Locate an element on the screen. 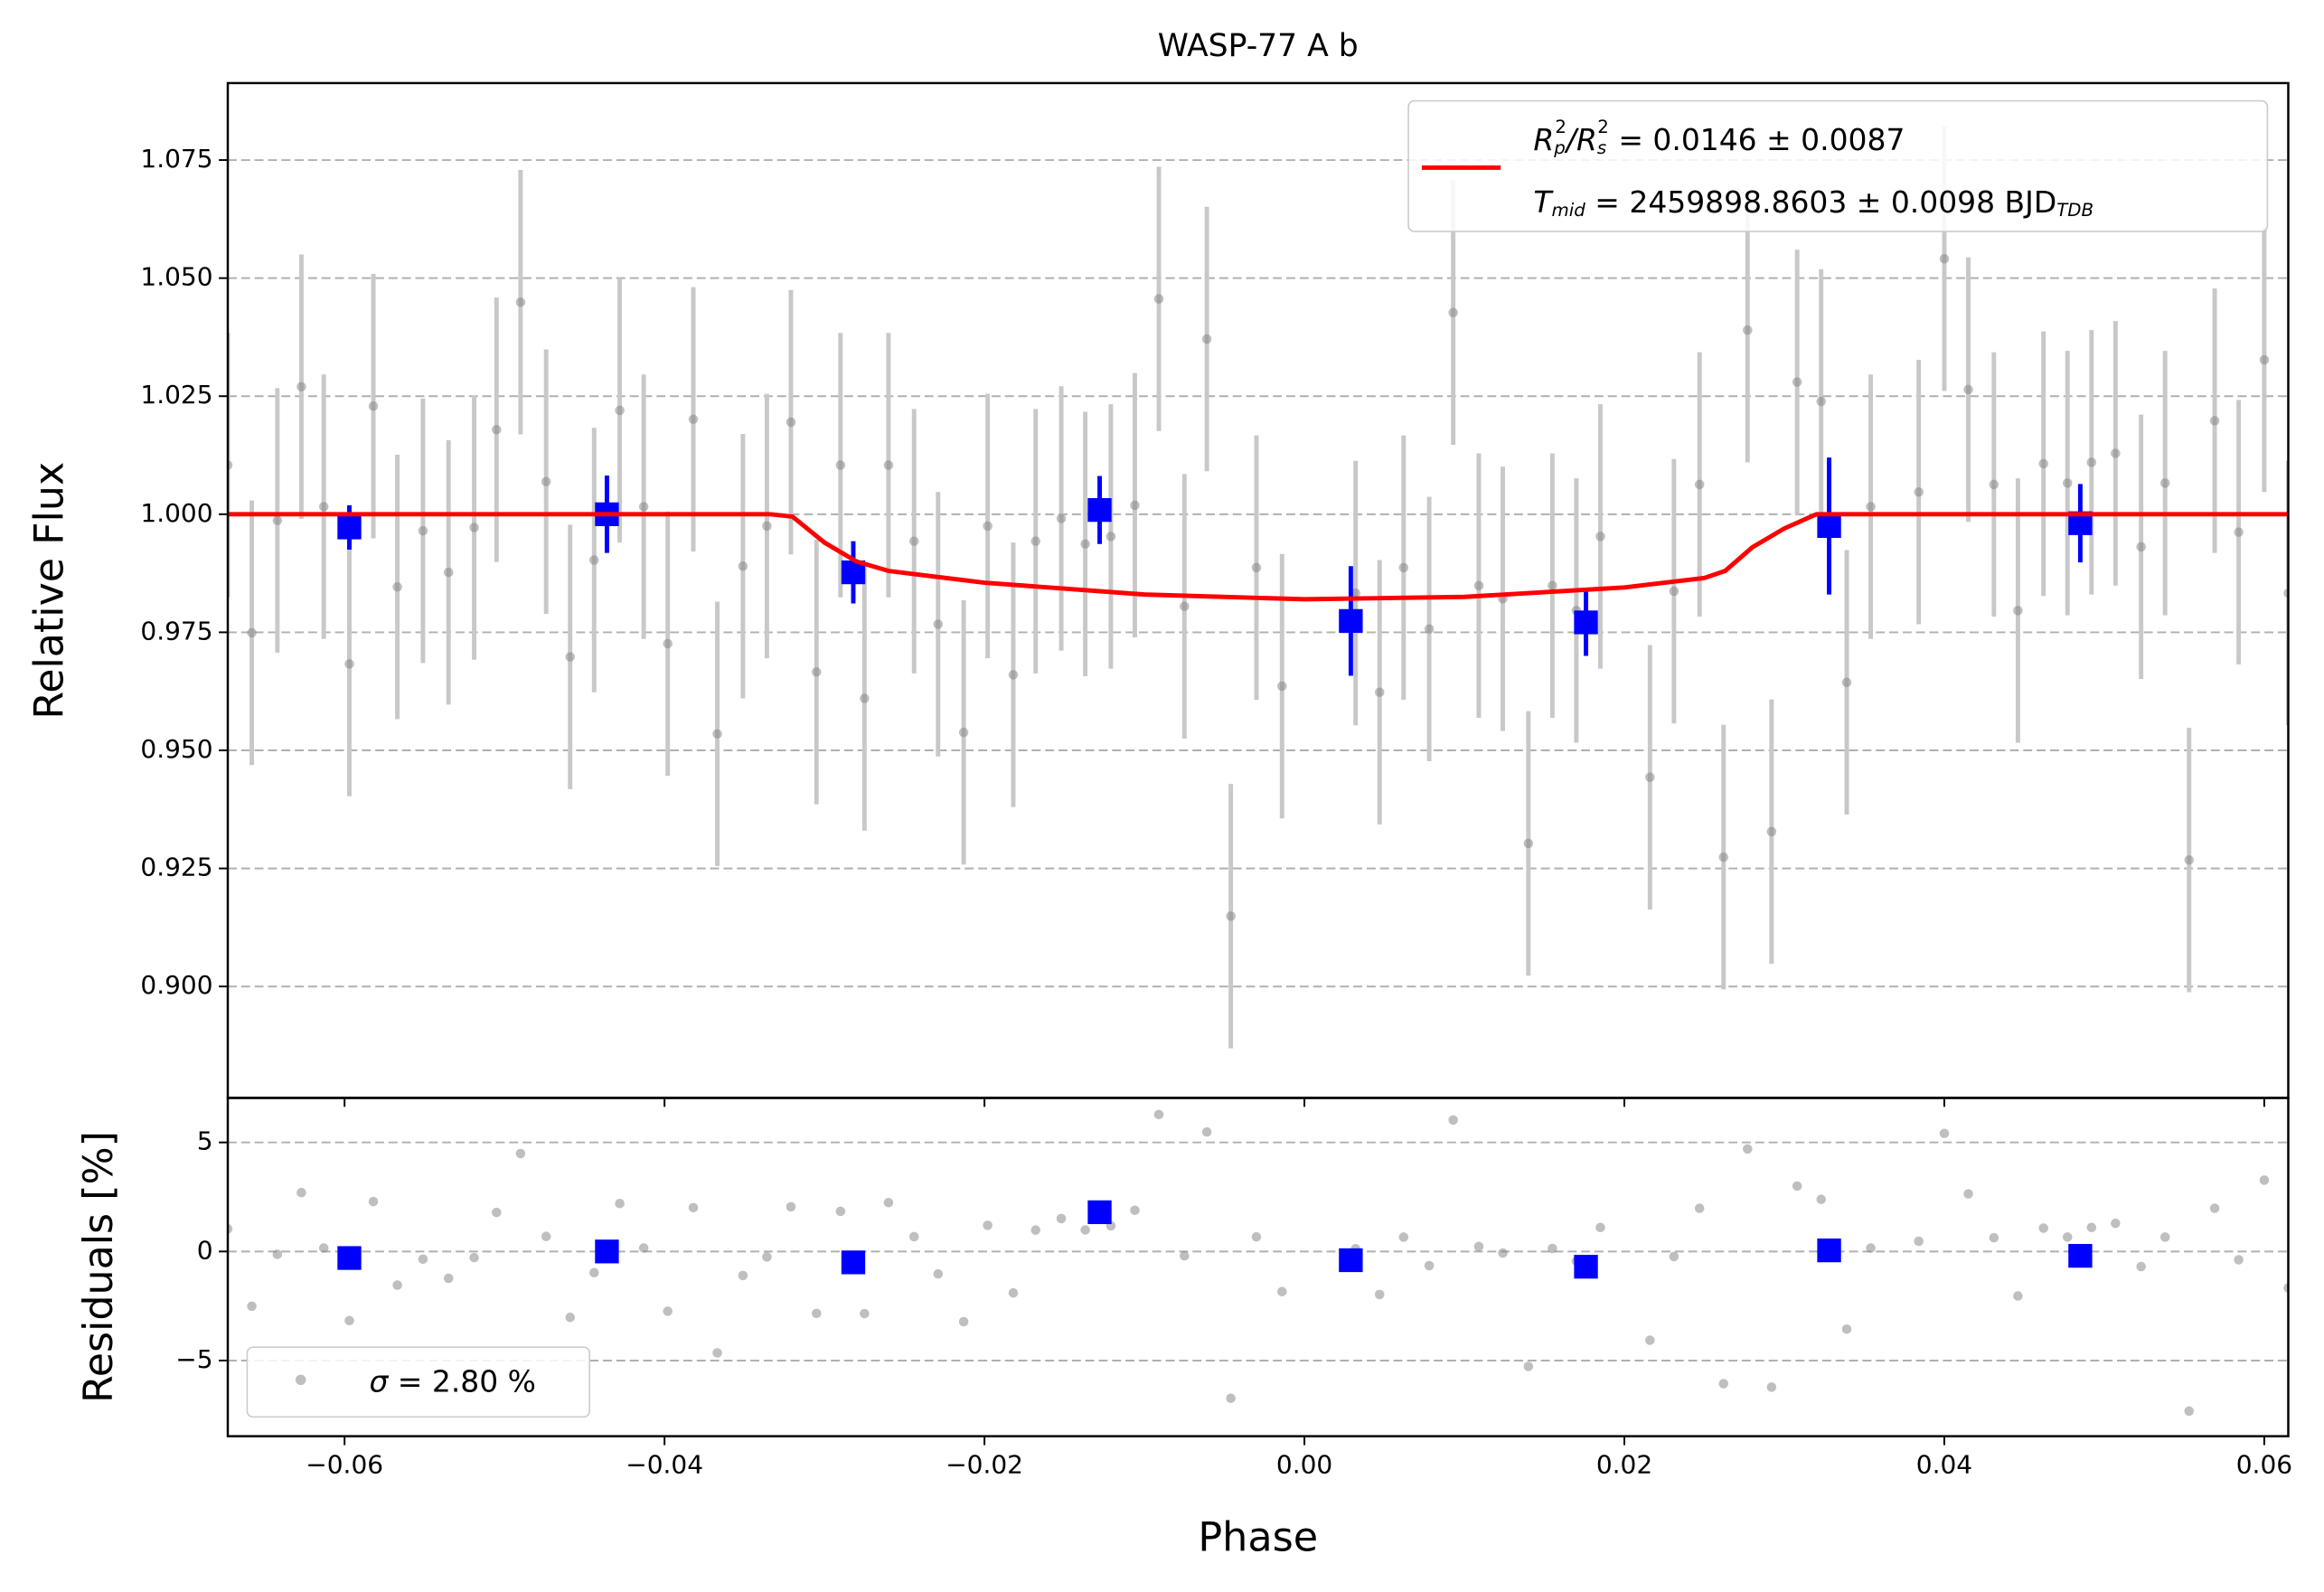  legend-text: 2 is located at coordinates (1561, 127).